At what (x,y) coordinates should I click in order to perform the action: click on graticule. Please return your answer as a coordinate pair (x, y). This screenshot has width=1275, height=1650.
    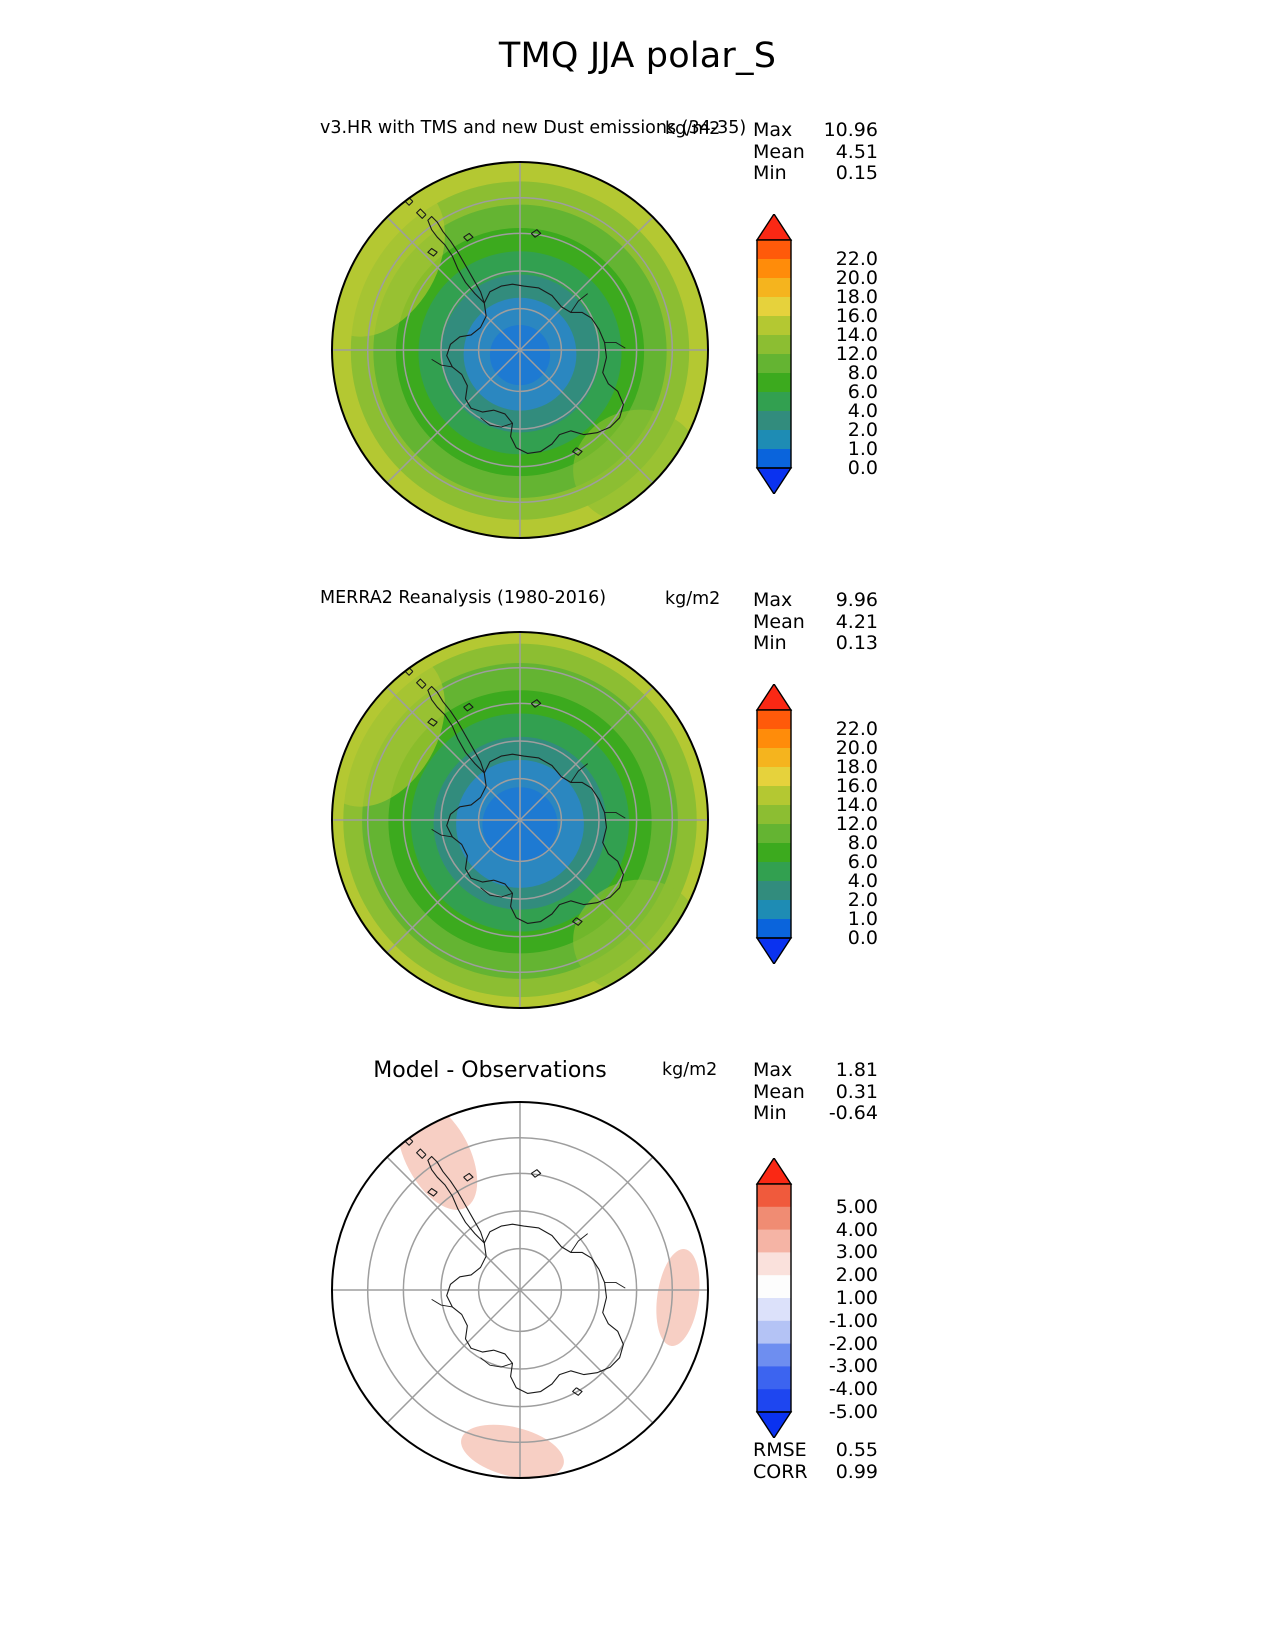
    Looking at the image, I should click on (520, 1290).